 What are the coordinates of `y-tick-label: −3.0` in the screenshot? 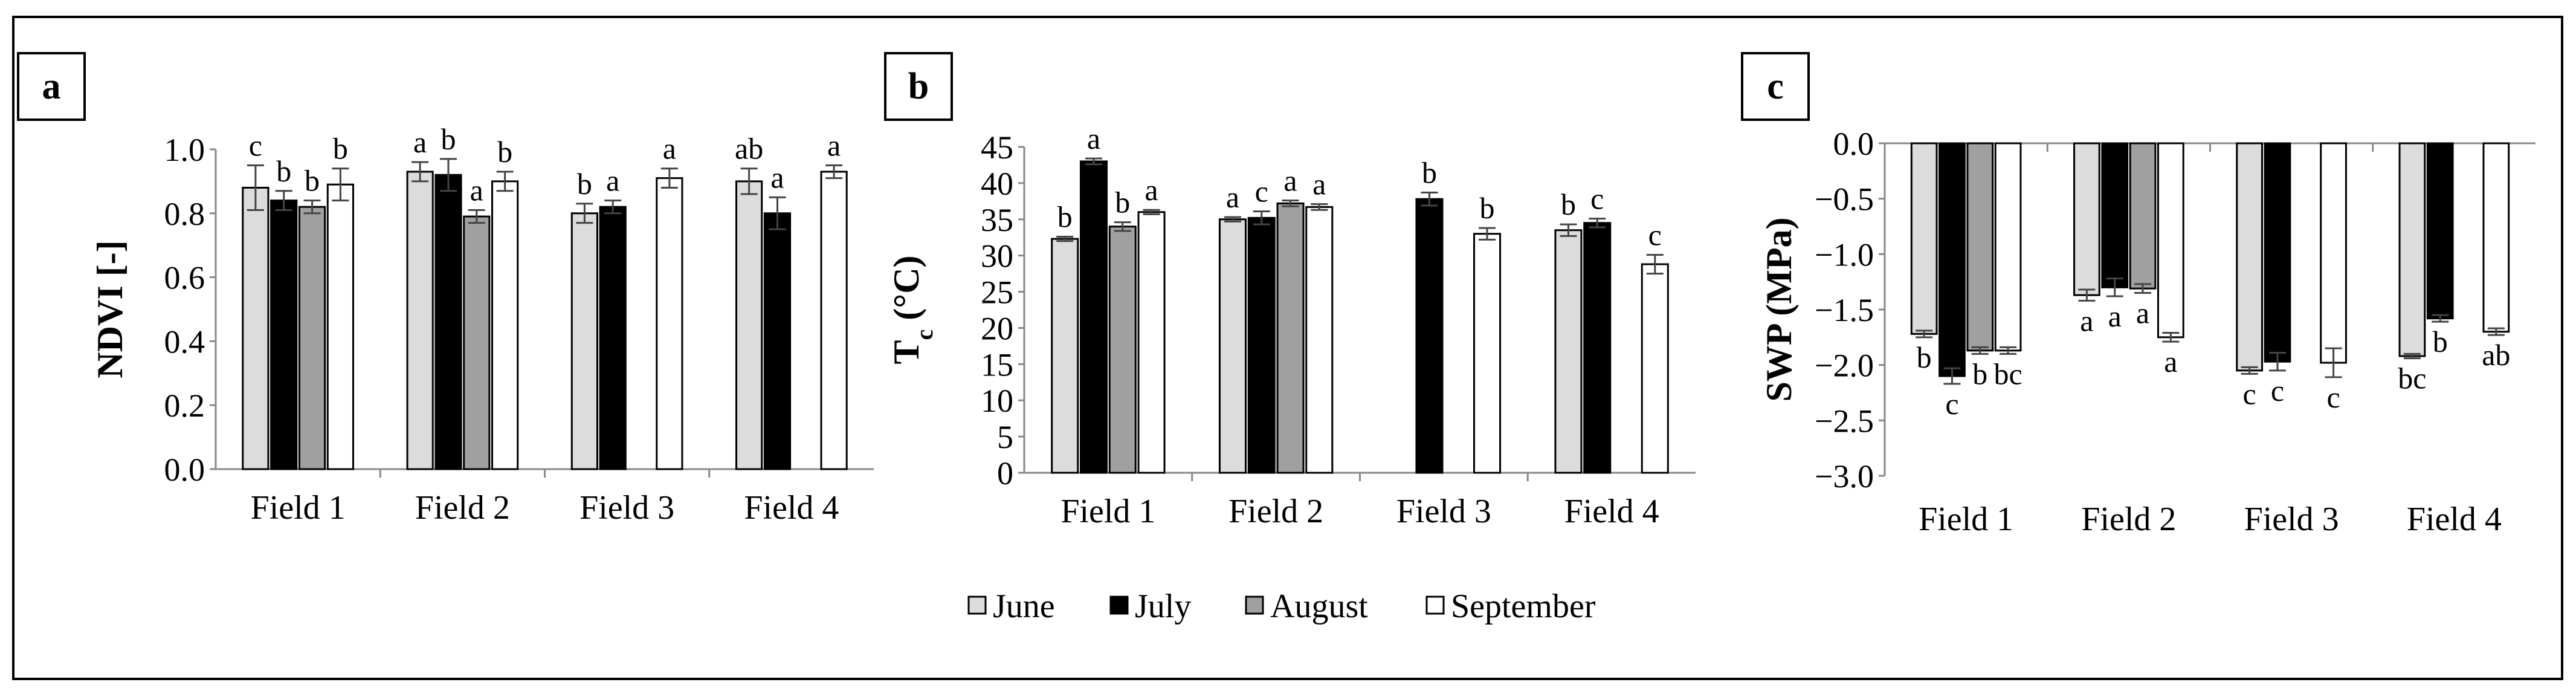 It's located at (1845, 476).